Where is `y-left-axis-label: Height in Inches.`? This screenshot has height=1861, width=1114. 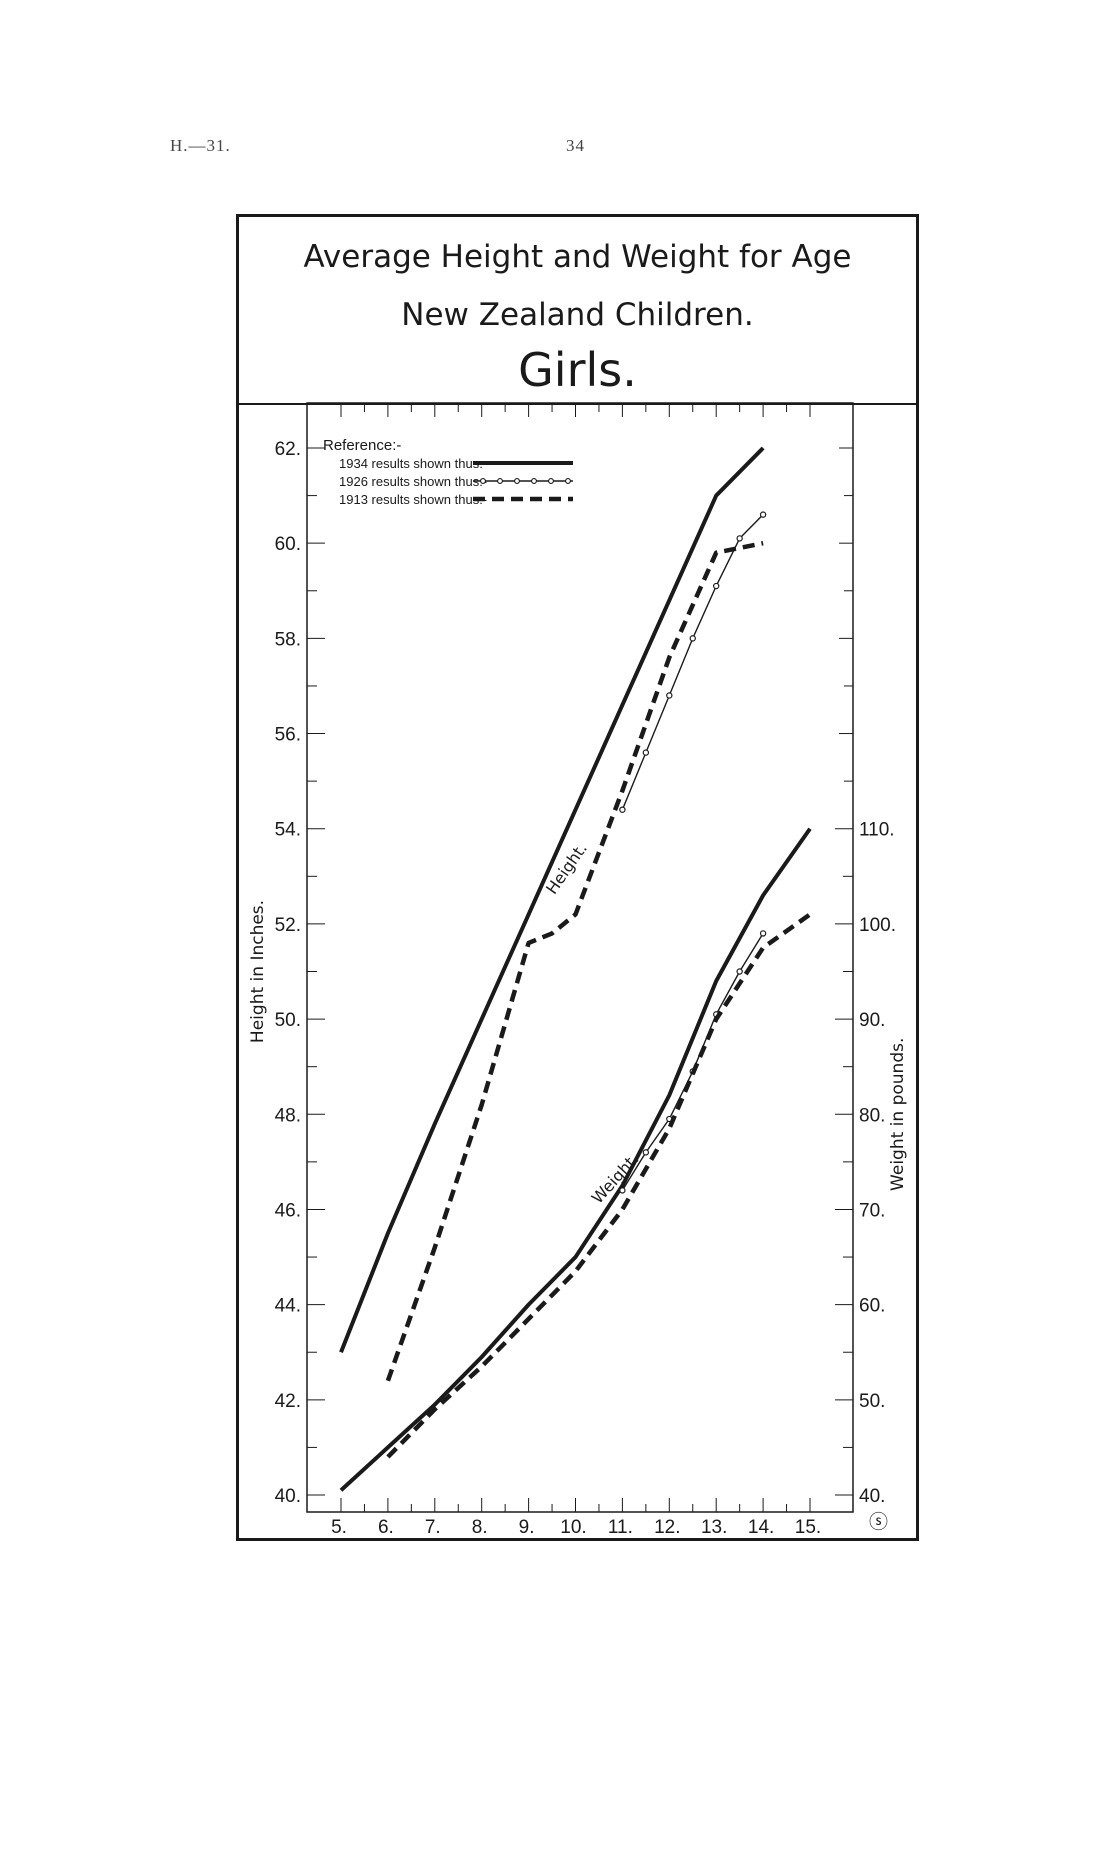 y-left-axis-label: Height in Inches. is located at coordinates (258, 971).